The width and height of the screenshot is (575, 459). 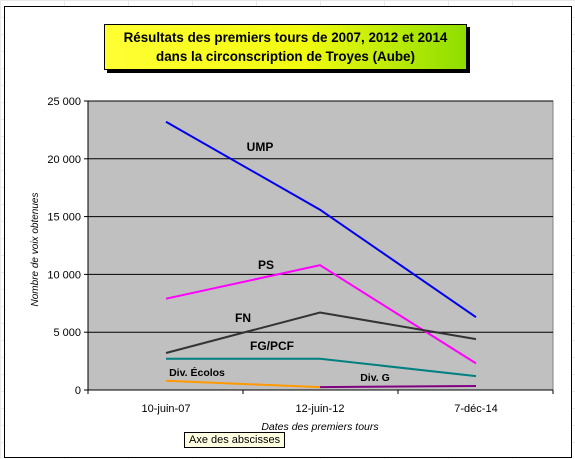 What do you see at coordinates (285, 56) in the screenshot?
I see `chart-title-line-2: dans la circonscription de Troyes (Aube)` at bounding box center [285, 56].